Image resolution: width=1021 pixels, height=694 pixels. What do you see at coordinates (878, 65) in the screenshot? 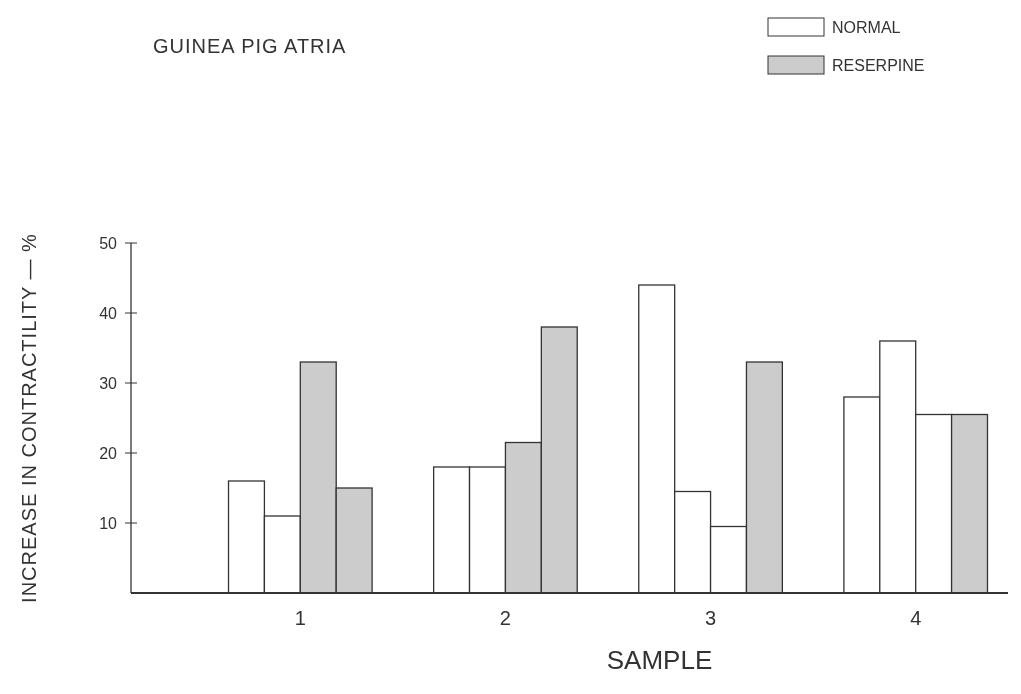
I see `legend-label: RESERPINE` at bounding box center [878, 65].